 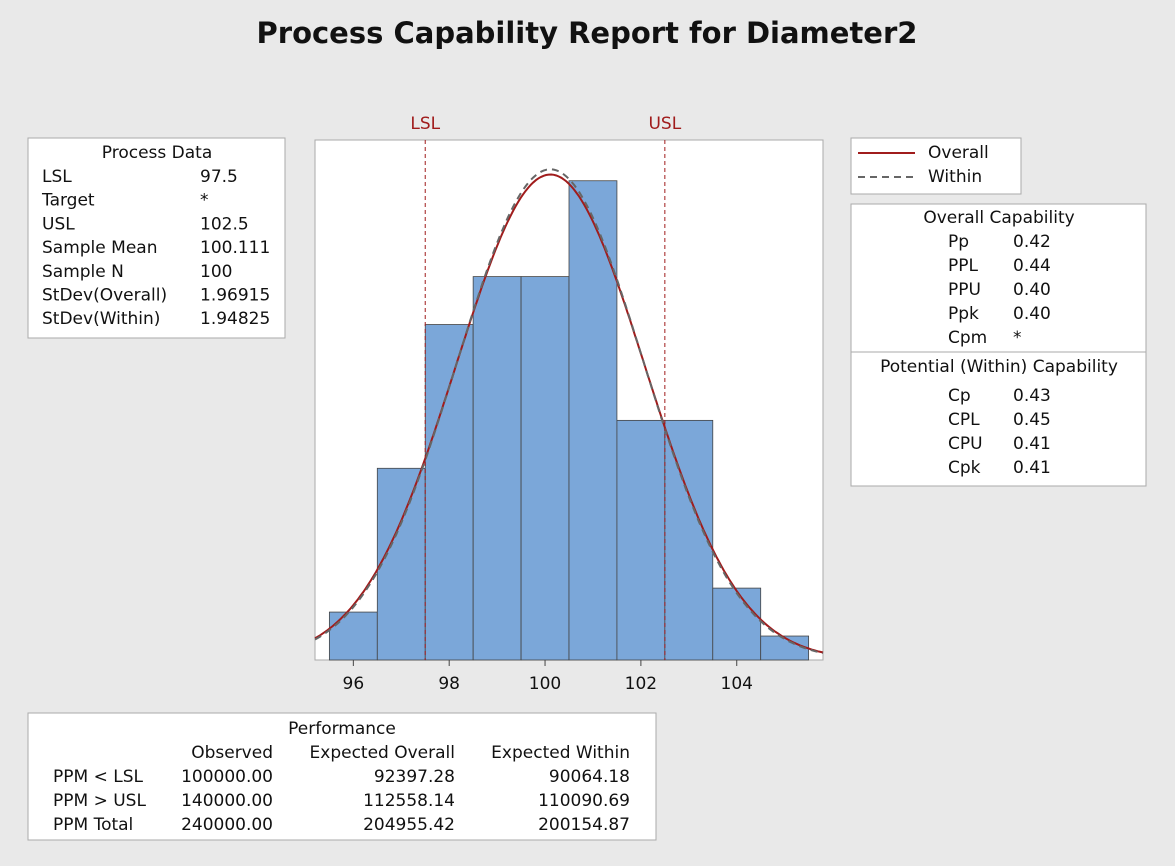 What do you see at coordinates (963, 314) in the screenshot?
I see `row-label: Ppk` at bounding box center [963, 314].